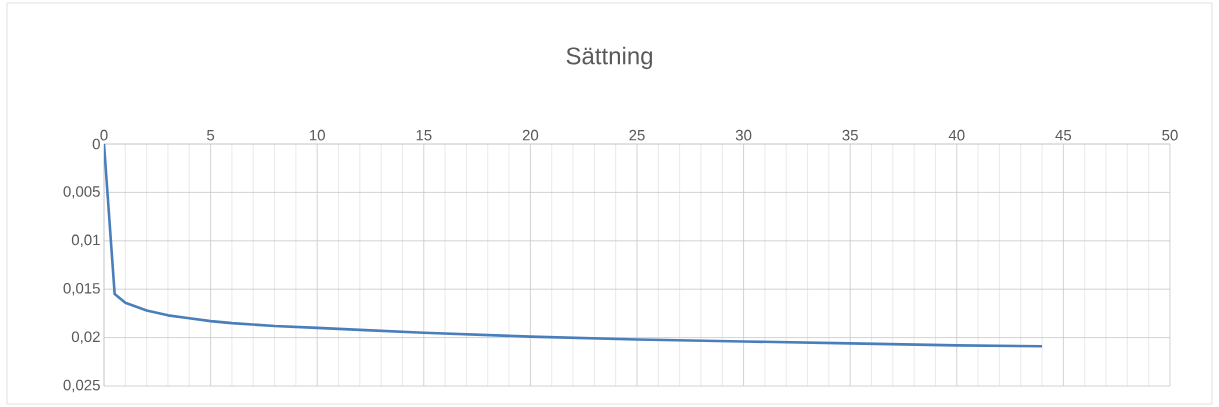  Describe the element at coordinates (424, 135) in the screenshot. I see `x-tick-label: 15` at that location.